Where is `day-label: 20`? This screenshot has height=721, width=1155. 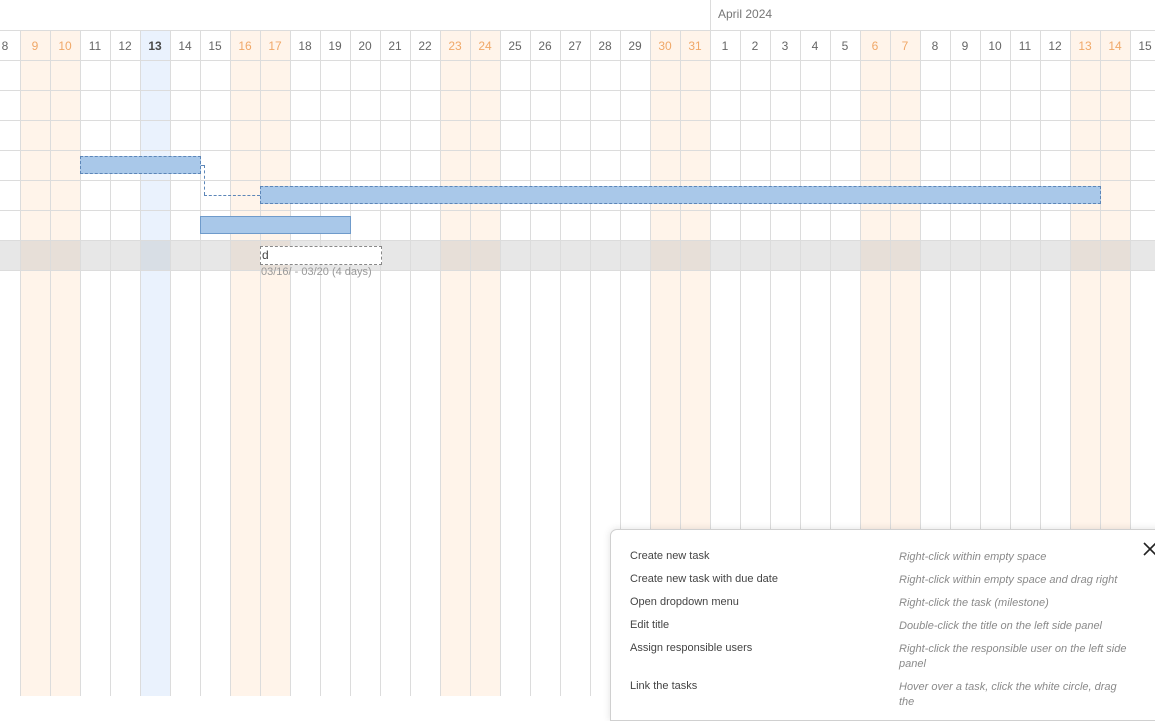
day-label: 20 is located at coordinates (365, 46).